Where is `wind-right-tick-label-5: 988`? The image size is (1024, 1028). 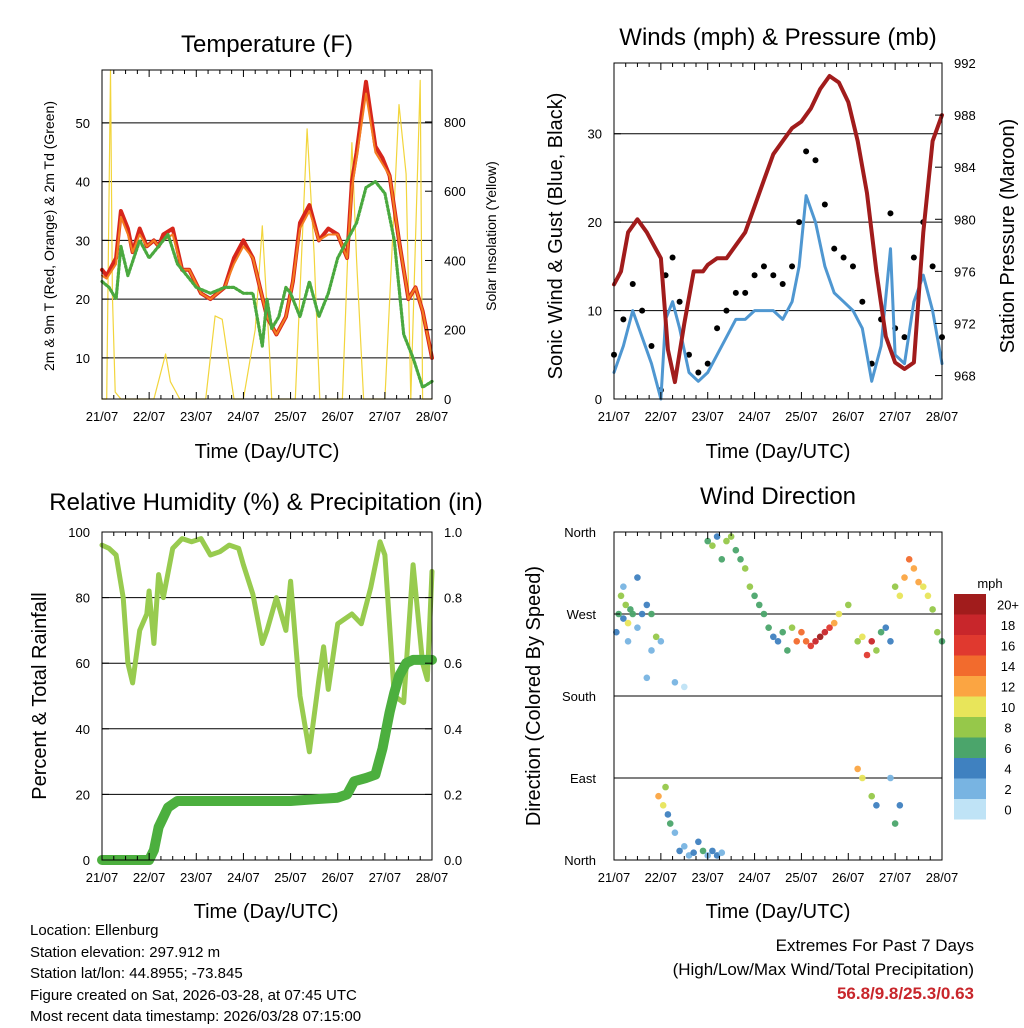 wind-right-tick-label-5: 988 is located at coordinates (965, 115).